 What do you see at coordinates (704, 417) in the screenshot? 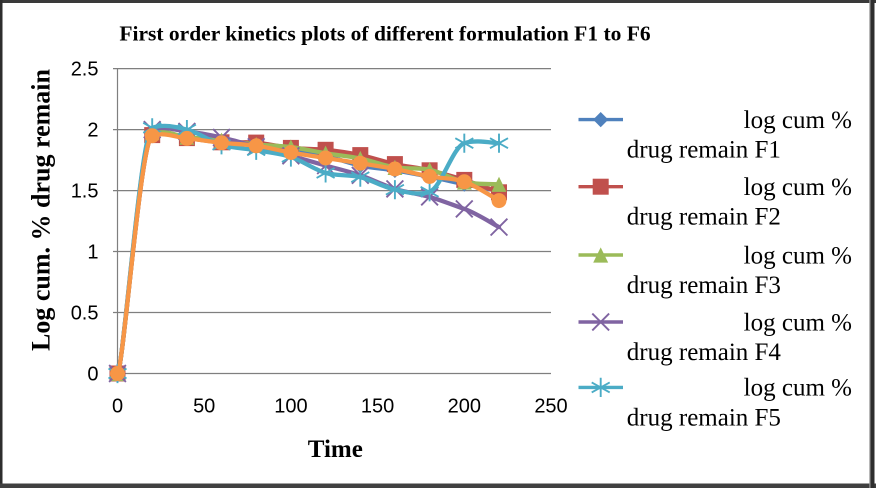
I see `svg-text: drug remain F5` at bounding box center [704, 417].